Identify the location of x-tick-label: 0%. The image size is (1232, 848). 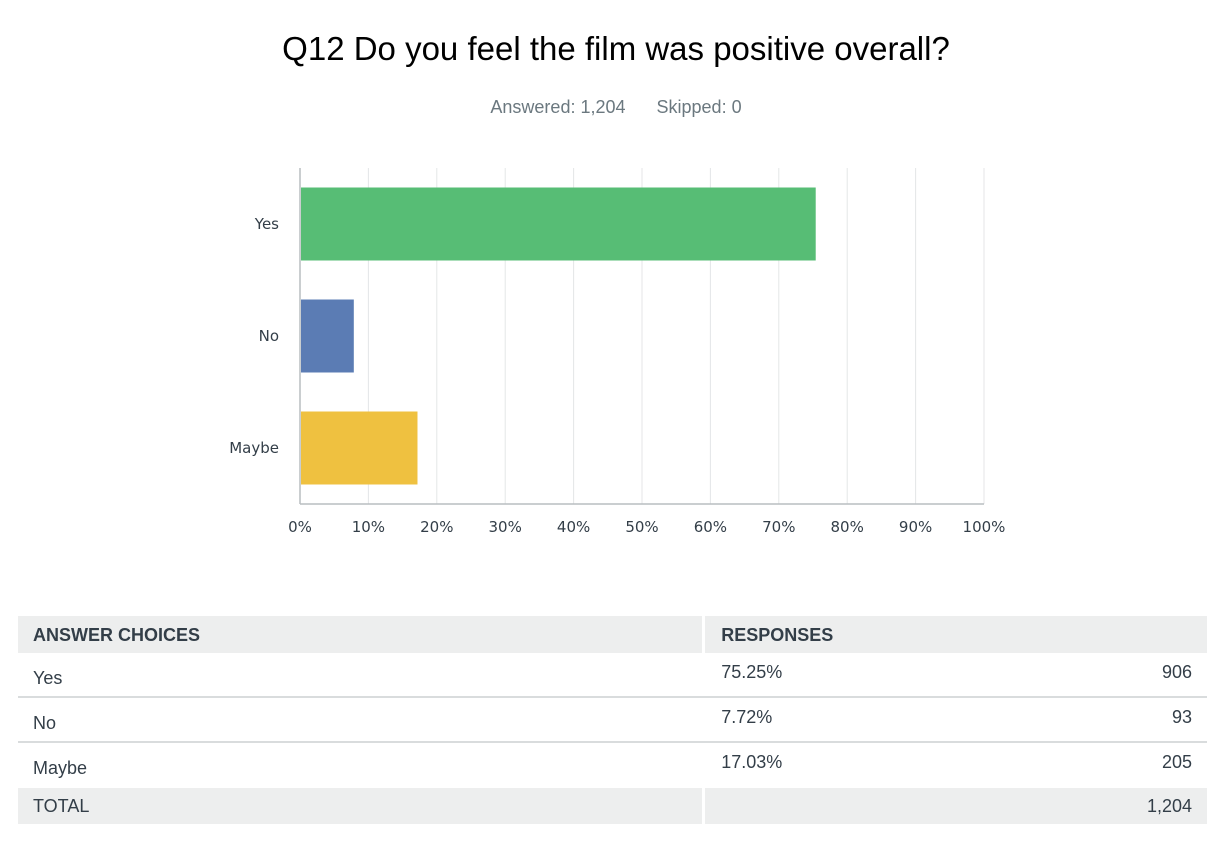
(300, 527).